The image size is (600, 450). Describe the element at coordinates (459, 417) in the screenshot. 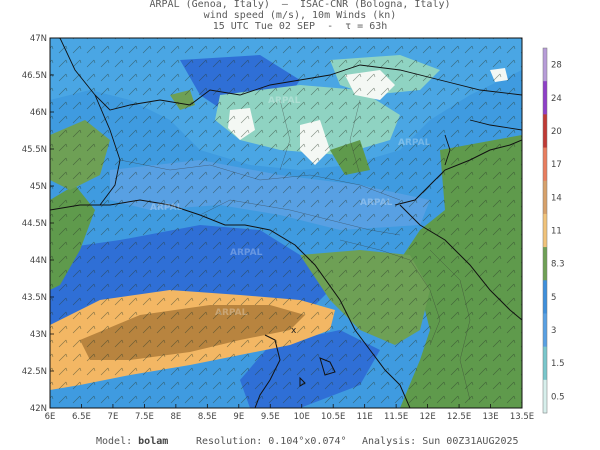

I see `lon-label: 12.5E` at that location.